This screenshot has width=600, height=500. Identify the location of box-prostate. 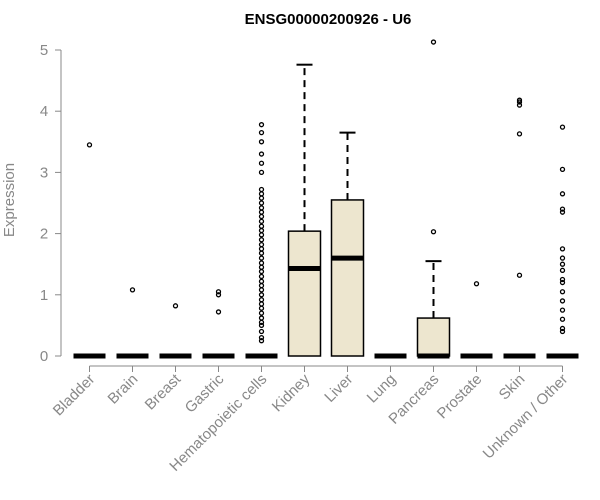
(476, 320).